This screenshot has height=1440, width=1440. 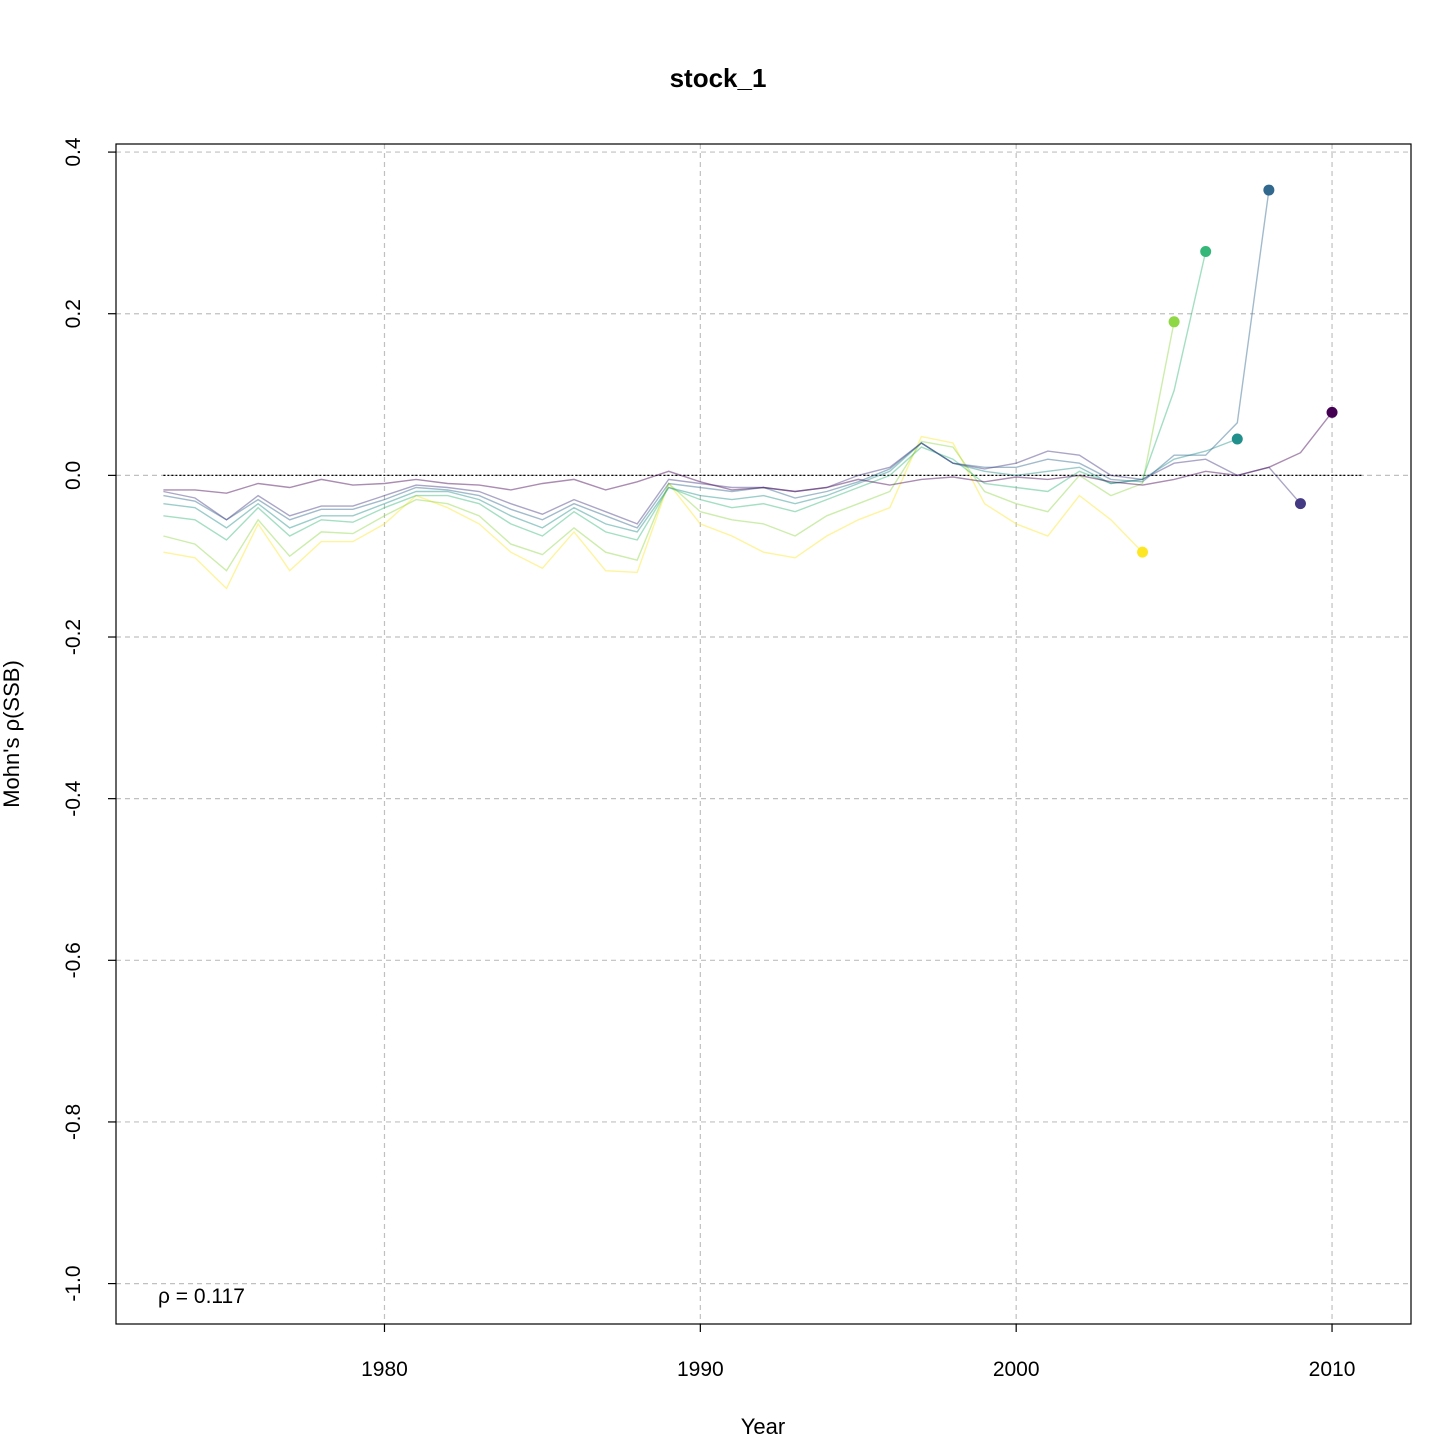 I want to click on x-tick-label: 1980, so click(x=384, y=1369).